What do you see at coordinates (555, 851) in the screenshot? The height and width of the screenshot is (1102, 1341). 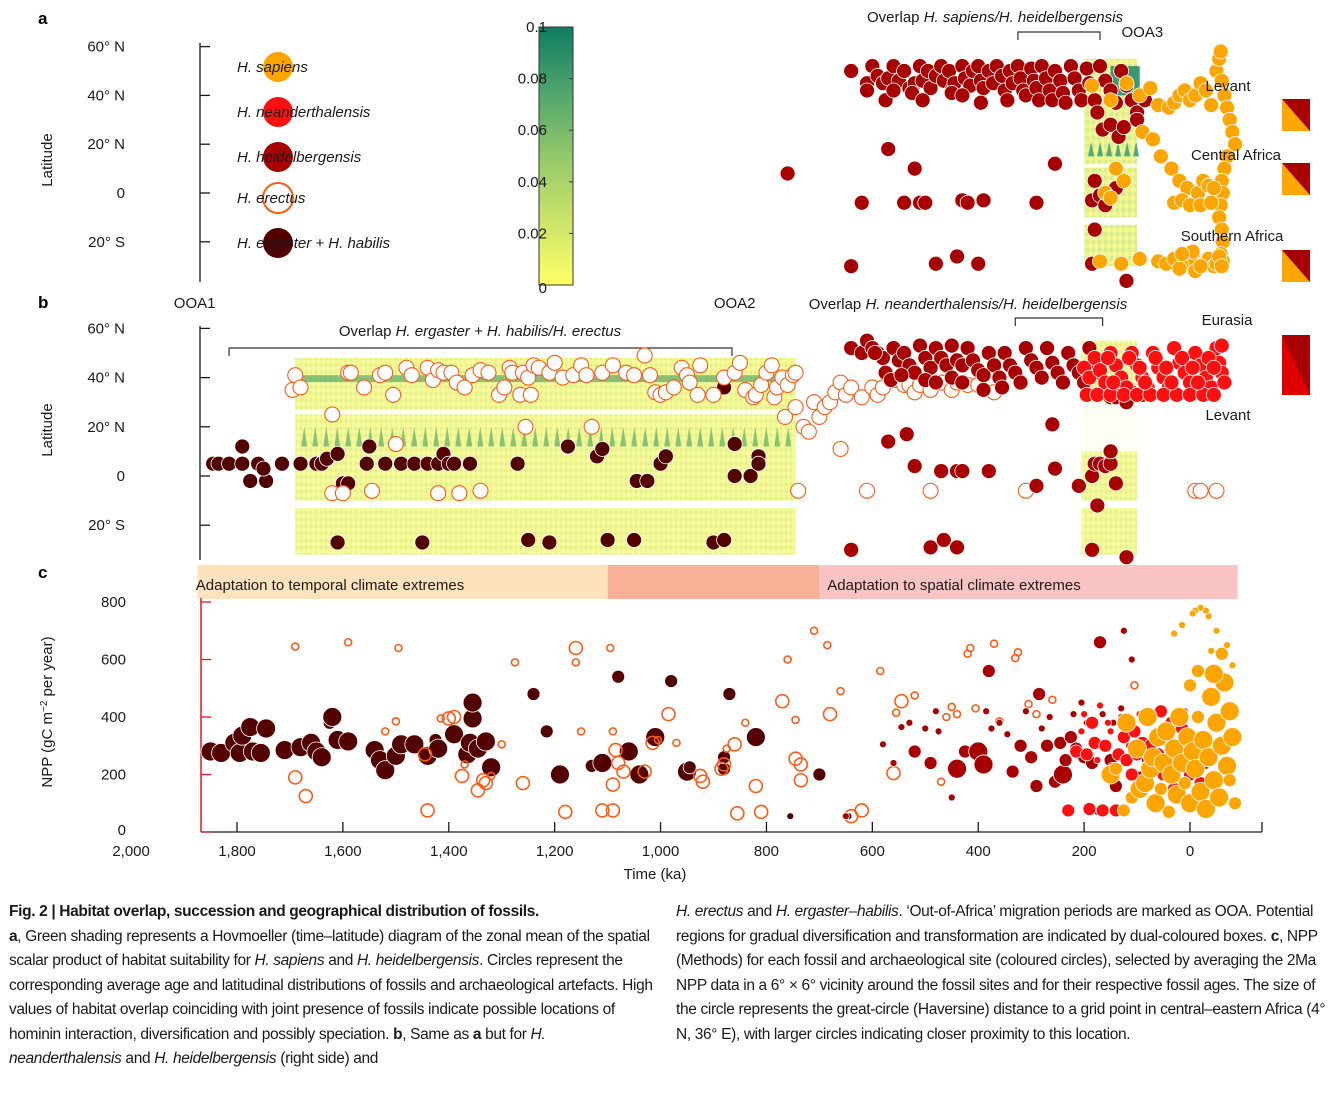 I see `x-tick-label: 1,200` at bounding box center [555, 851].